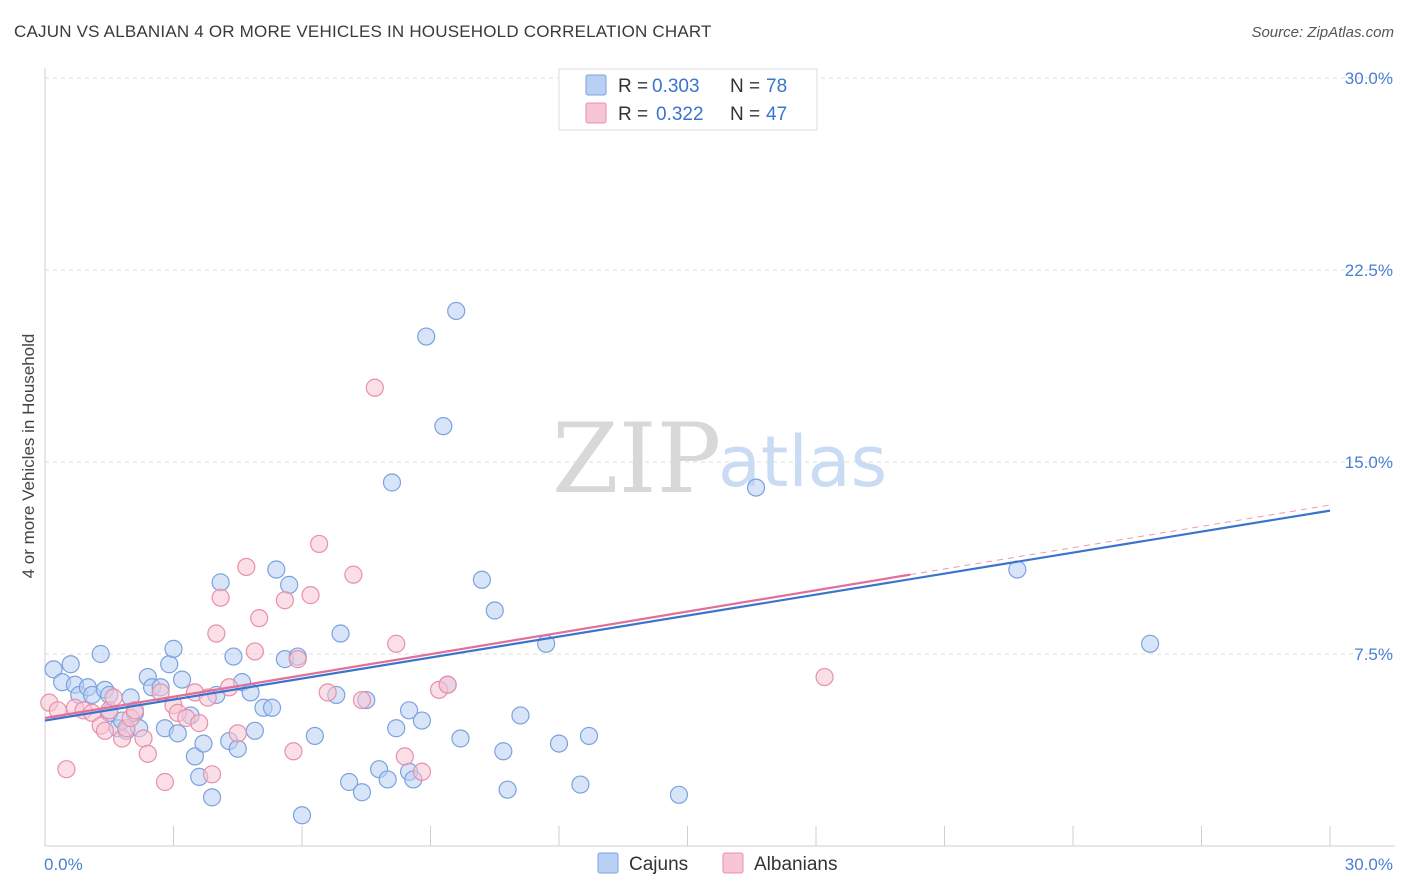  Describe the element at coordinates (596, 113) in the screenshot. I see `legend-swatch-albanians` at that location.